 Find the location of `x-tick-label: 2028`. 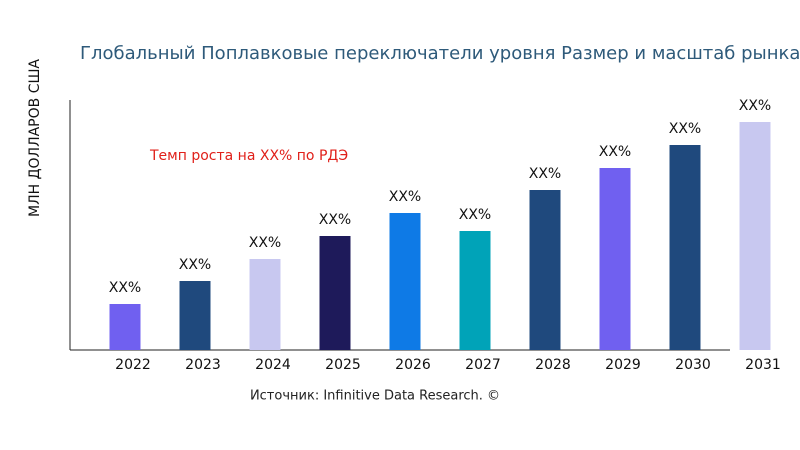

x-tick-label: 2028 is located at coordinates (553, 365).